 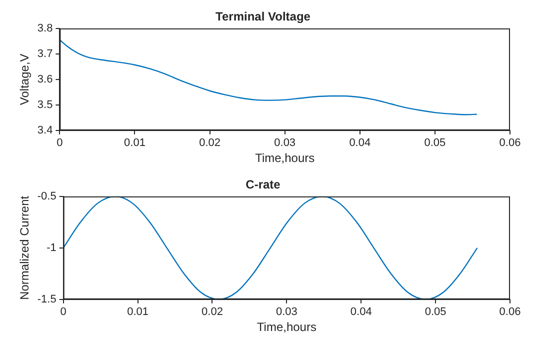 What do you see at coordinates (51, 248) in the screenshot?
I see `y-tick-label: -1` at bounding box center [51, 248].